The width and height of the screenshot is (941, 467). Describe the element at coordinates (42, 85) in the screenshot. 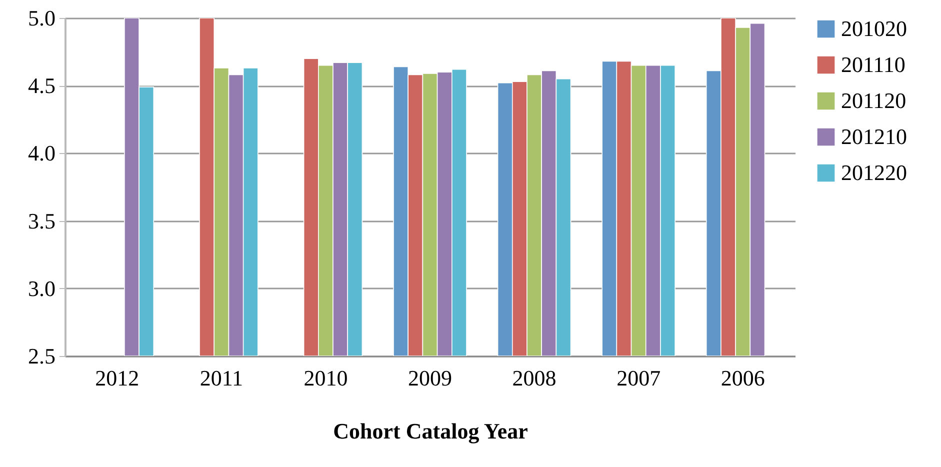

I see `y-tick-label: 4.5` at that location.